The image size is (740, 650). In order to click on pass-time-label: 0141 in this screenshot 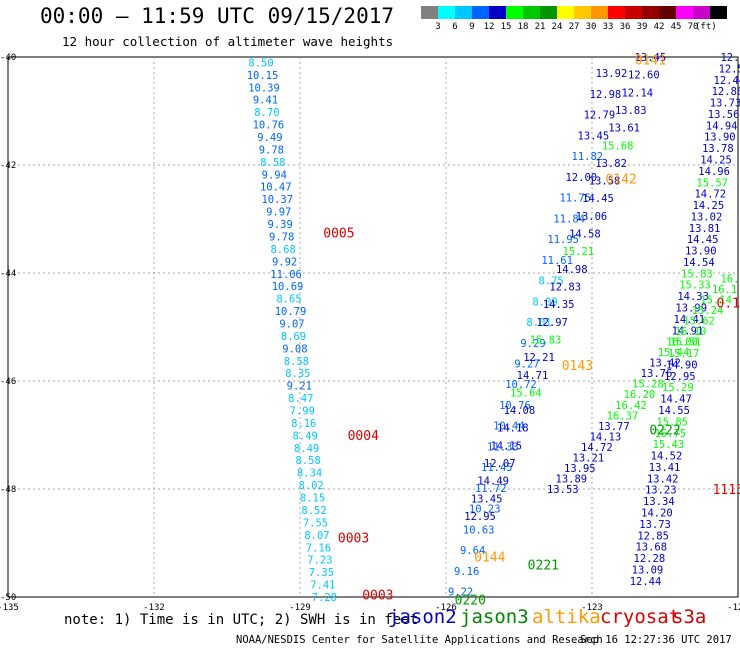, I will do `click(650, 61)`.